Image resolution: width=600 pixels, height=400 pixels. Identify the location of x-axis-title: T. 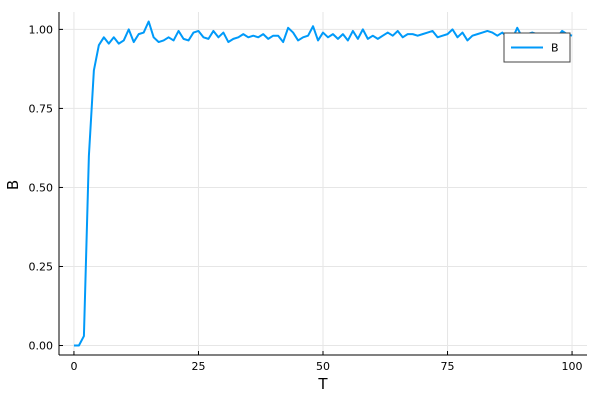
(322, 384).